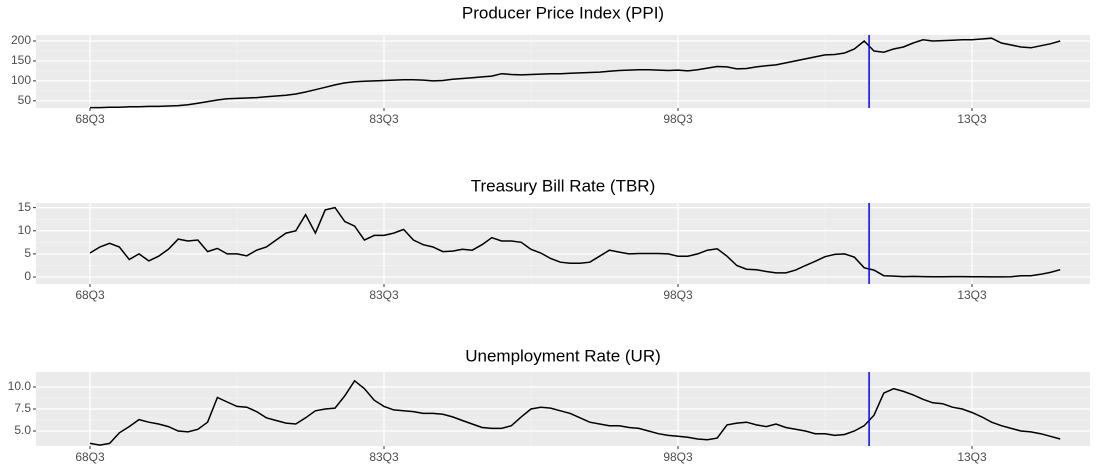 The image size is (1106, 475). What do you see at coordinates (25, 207) in the screenshot?
I see `y-tick-label: 15` at bounding box center [25, 207].